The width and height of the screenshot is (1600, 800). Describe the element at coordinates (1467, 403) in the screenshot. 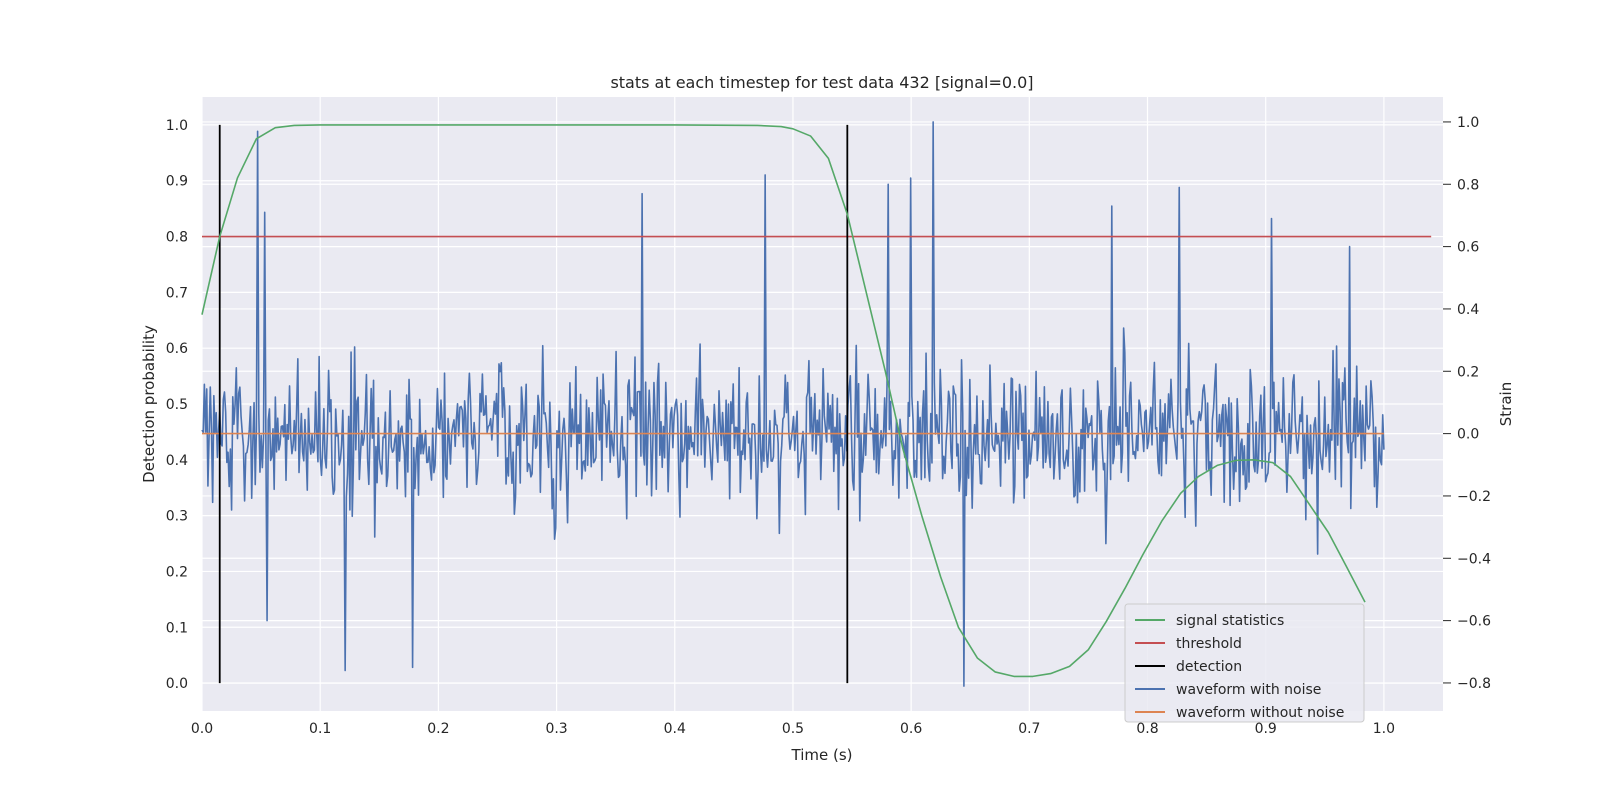

I see `y-right-axis-ticks: −0.8 −0.6 −0.4 −0.2 0.0 0.2 0.4 0.6 0.8 1.0` at that location.